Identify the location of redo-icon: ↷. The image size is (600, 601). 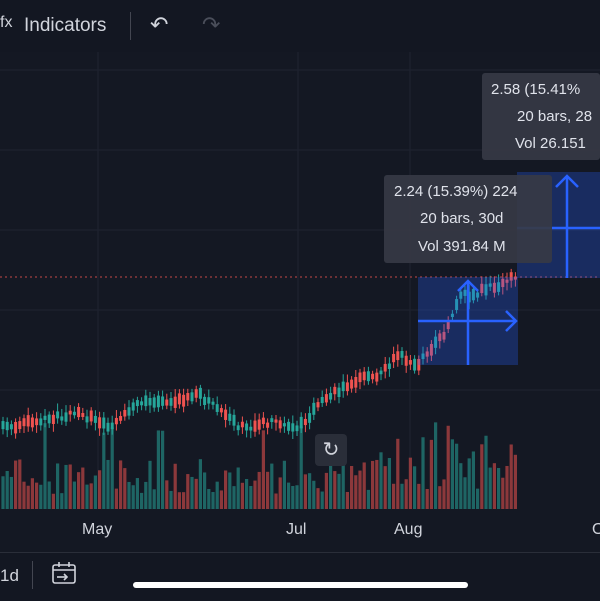
(211, 24).